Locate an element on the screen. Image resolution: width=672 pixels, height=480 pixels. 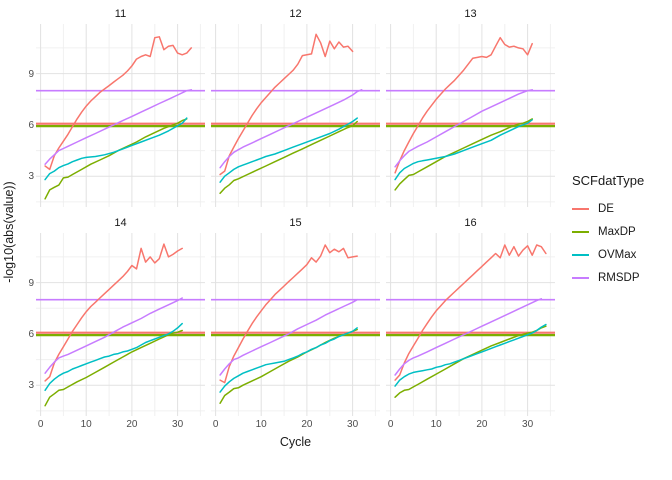
y-axis-ticks-row-bottom: 3 6 9 is located at coordinates (28, 324).